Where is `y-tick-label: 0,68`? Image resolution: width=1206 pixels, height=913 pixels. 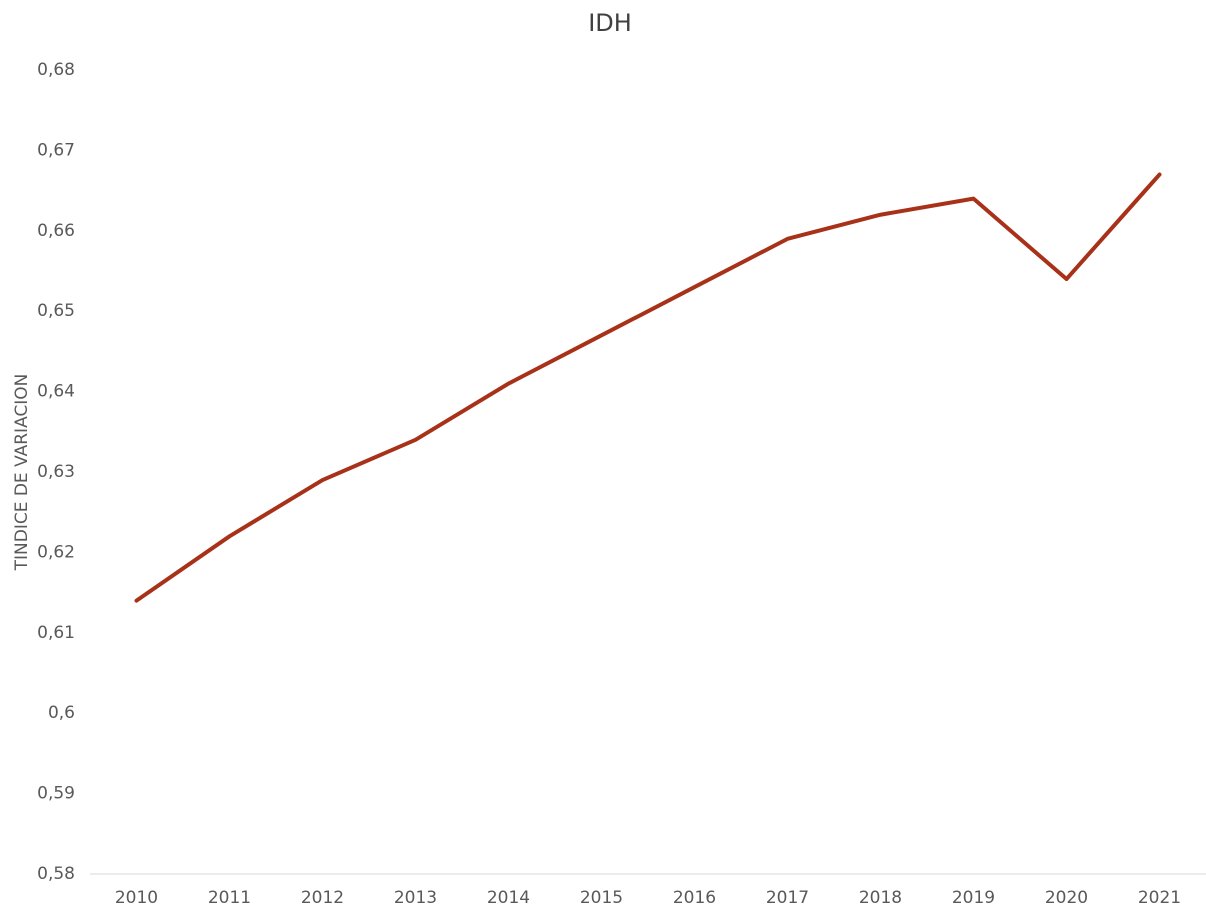
y-tick-label: 0,68 is located at coordinates (56, 70).